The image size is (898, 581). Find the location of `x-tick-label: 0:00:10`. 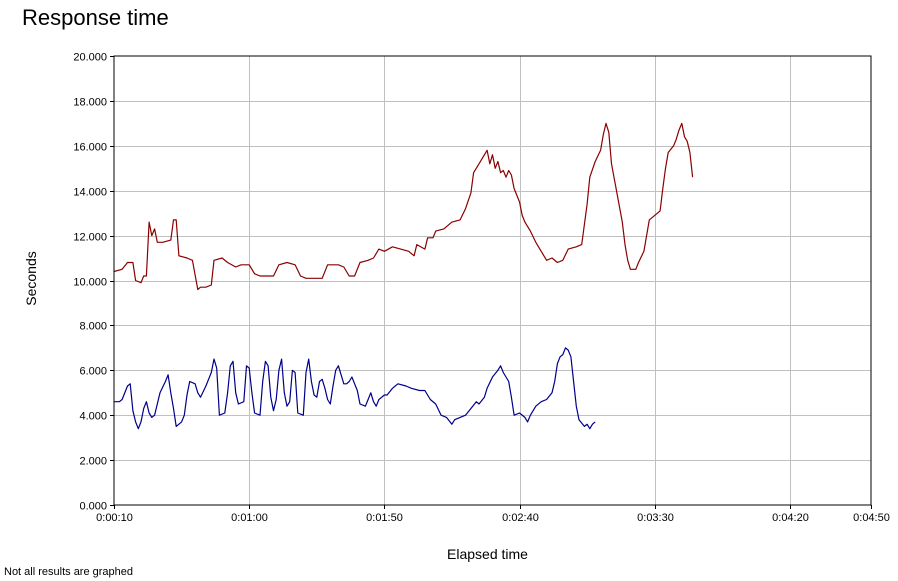

x-tick-label: 0:00:10 is located at coordinates (114, 518).